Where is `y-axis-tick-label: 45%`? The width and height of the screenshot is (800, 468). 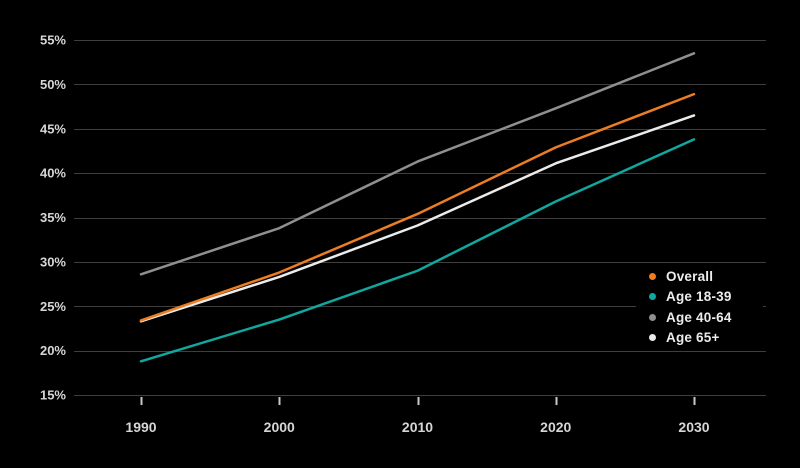 y-axis-tick-label: 45% is located at coordinates (53, 128).